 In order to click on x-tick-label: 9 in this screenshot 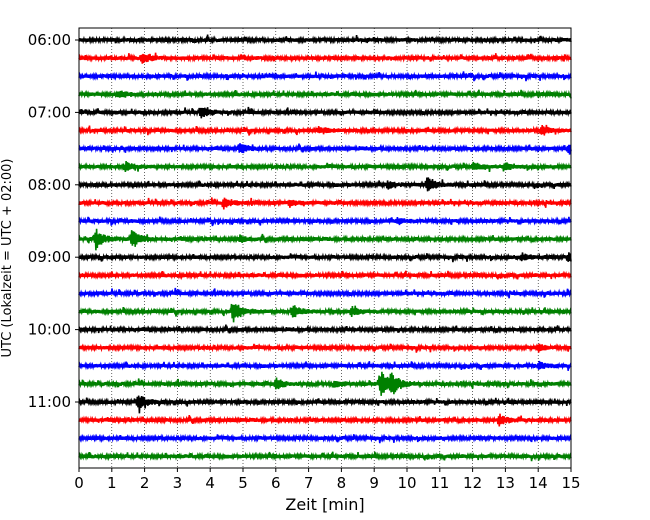, I will do `click(374, 483)`.